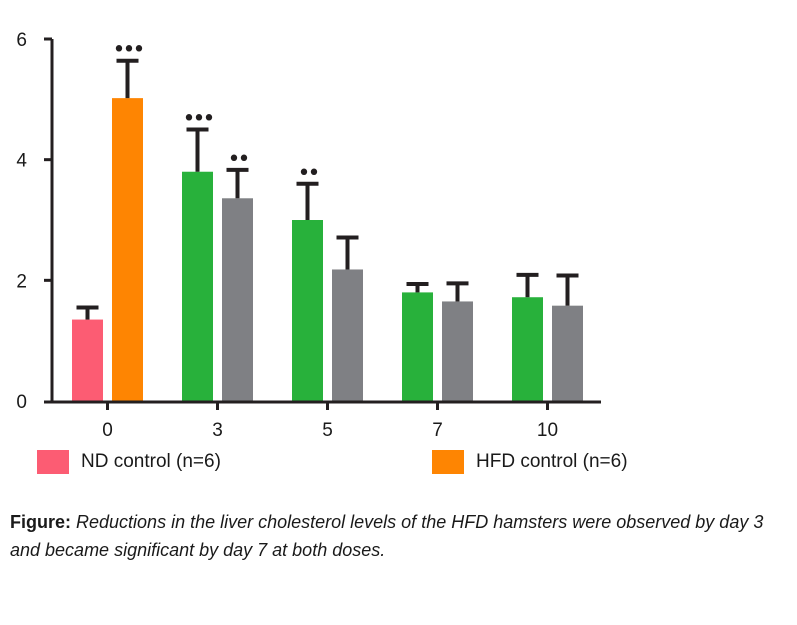  I want to click on legend-label-nd-control: ND control (n=6), so click(151, 461).